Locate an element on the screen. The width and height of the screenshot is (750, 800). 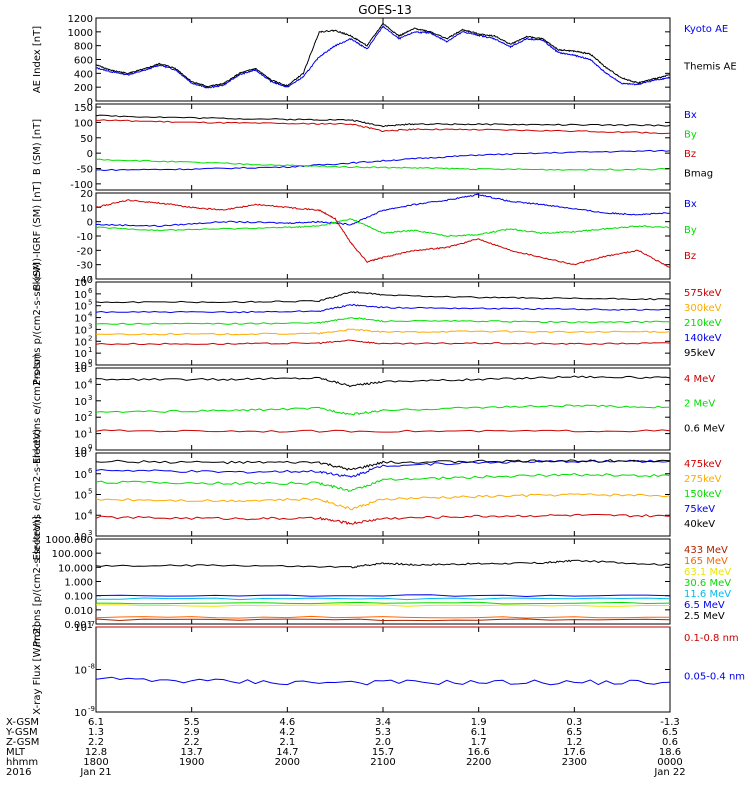
legend-label: 0.6 MeV is located at coordinates (704, 428).